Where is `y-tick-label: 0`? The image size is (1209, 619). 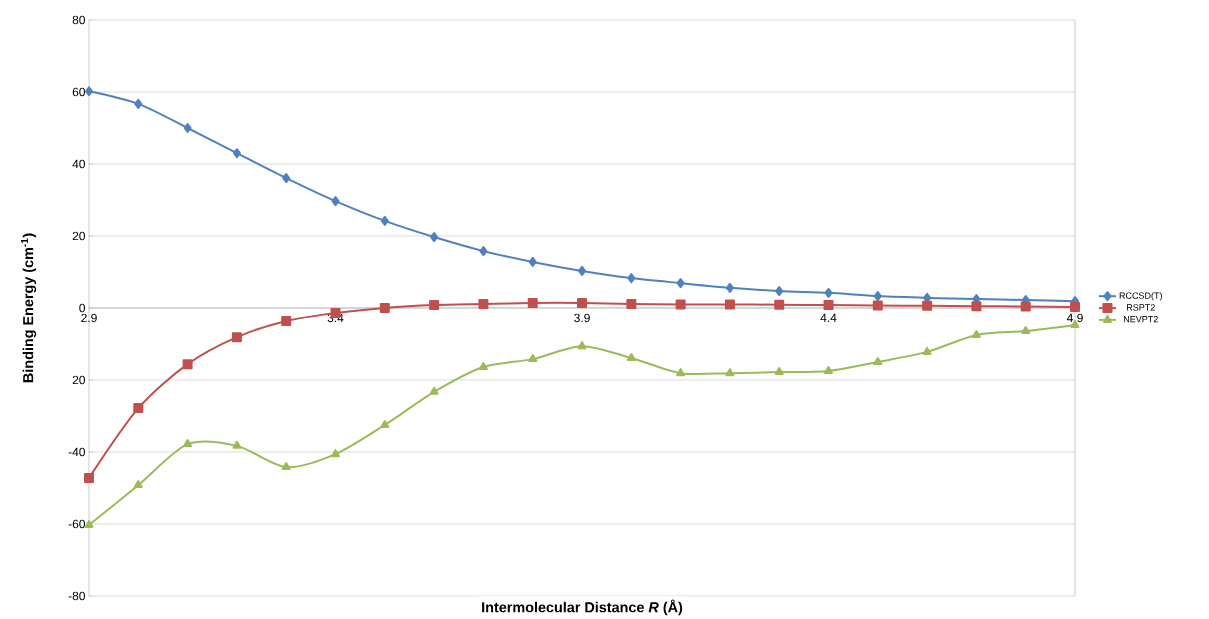
y-tick-label: 0 is located at coordinates (82, 308).